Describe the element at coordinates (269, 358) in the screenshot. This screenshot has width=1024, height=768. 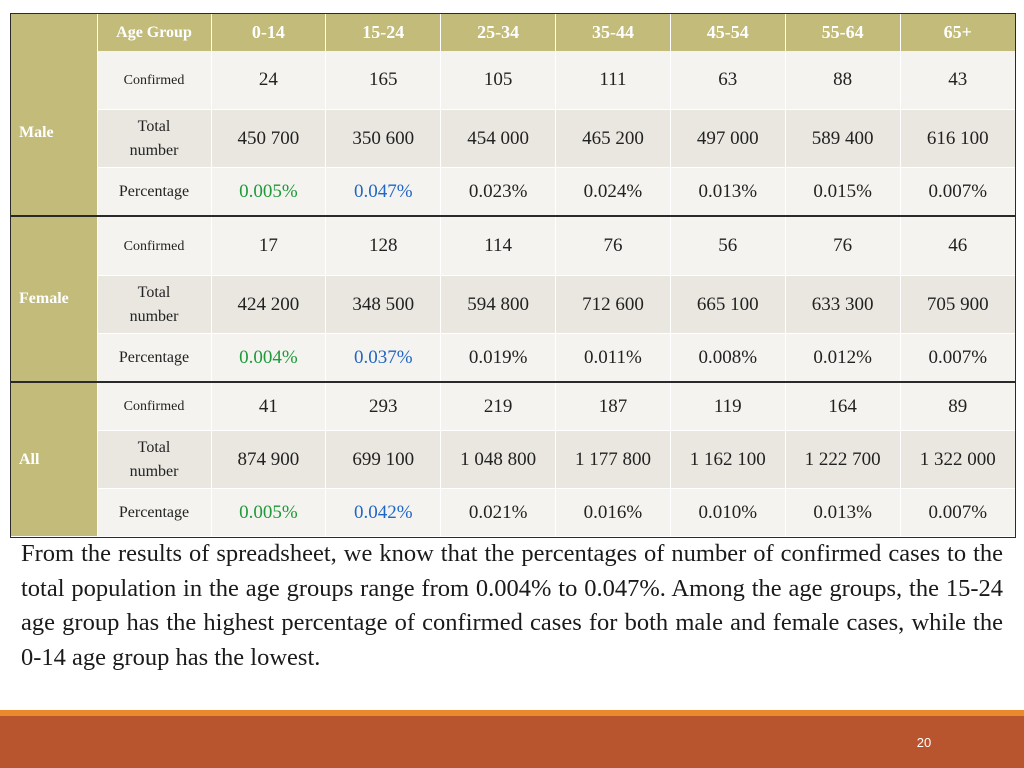
I see `table-cell-lowest: 0.004%` at that location.